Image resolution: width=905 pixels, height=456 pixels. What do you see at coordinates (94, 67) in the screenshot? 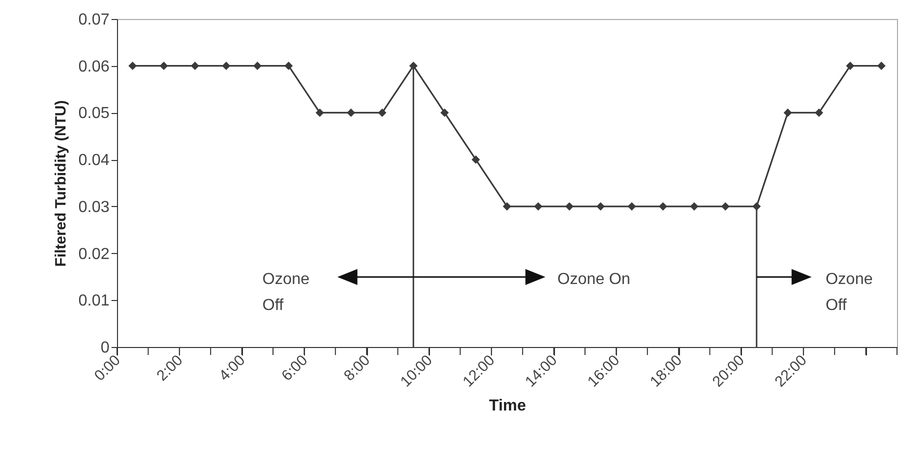
I see `y-tick-label: 0.06` at bounding box center [94, 67].